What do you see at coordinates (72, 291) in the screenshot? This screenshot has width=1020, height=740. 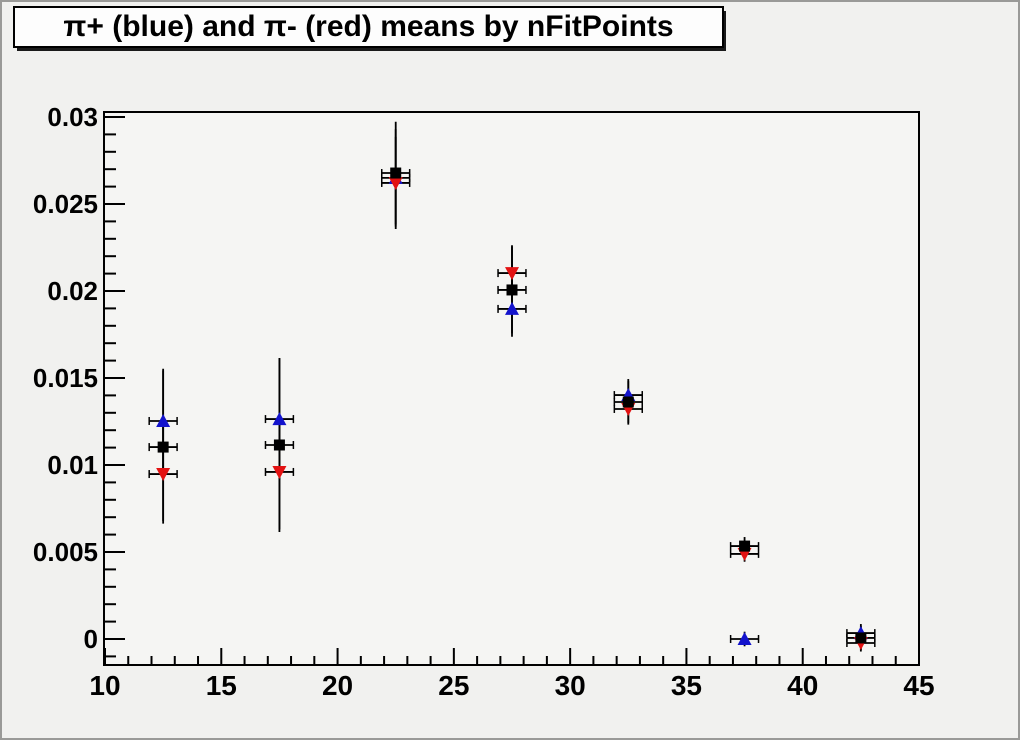 I see `y-tick-label: 0.02` at bounding box center [72, 291].